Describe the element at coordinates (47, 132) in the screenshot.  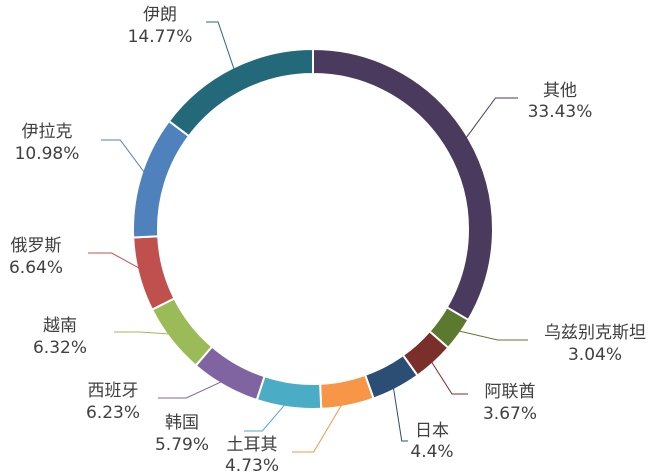
I see `slice-name-label: 伊拉克` at that location.